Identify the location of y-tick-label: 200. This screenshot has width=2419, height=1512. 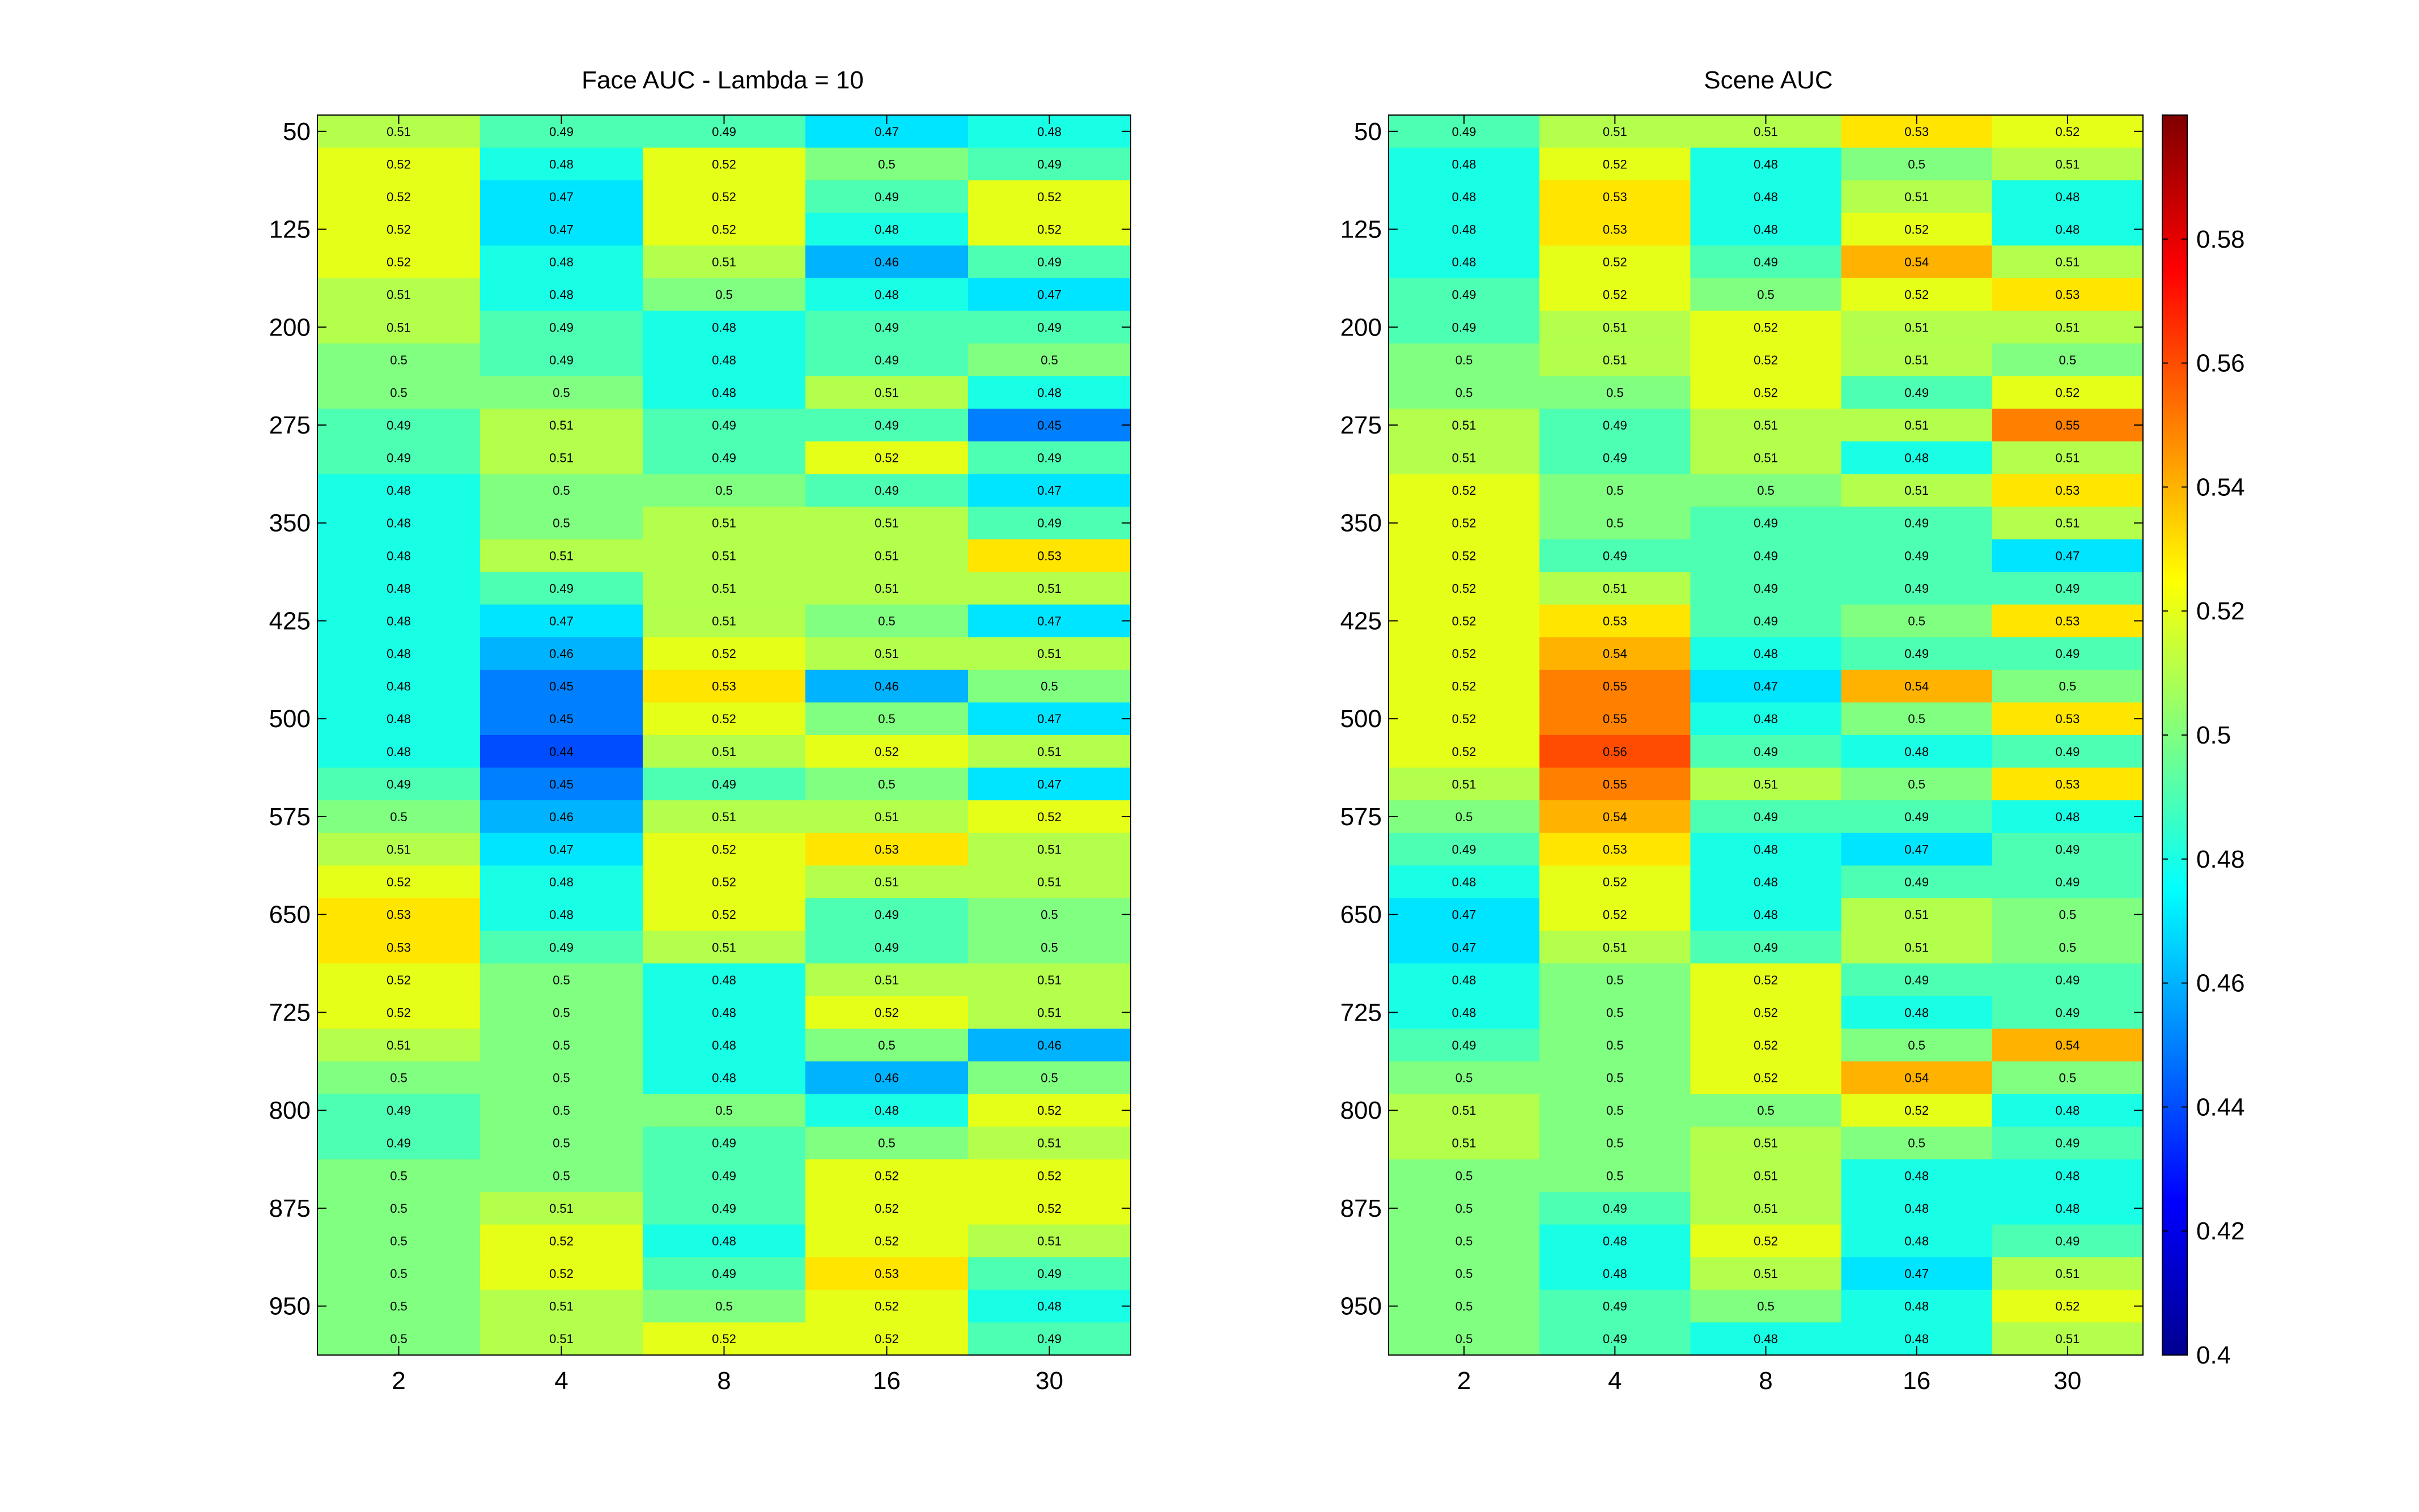
(1361, 327).